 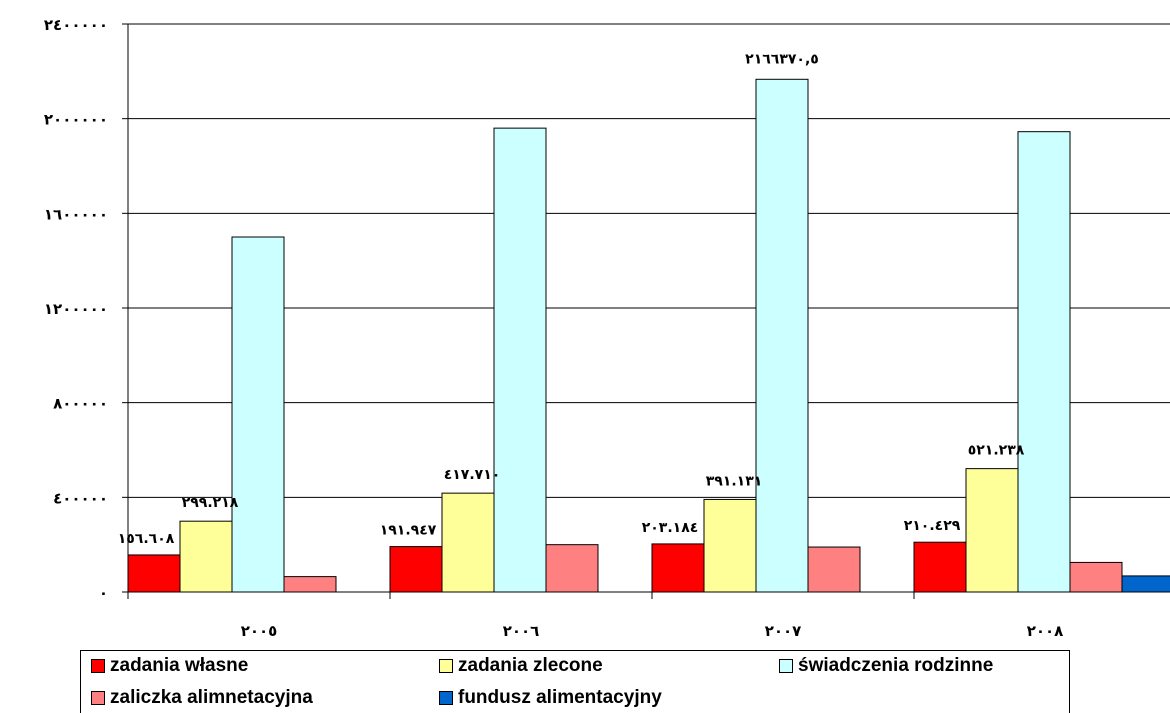 What do you see at coordinates (521, 631) in the screenshot?
I see `x-tick-label: ٢٠٠٦` at bounding box center [521, 631].